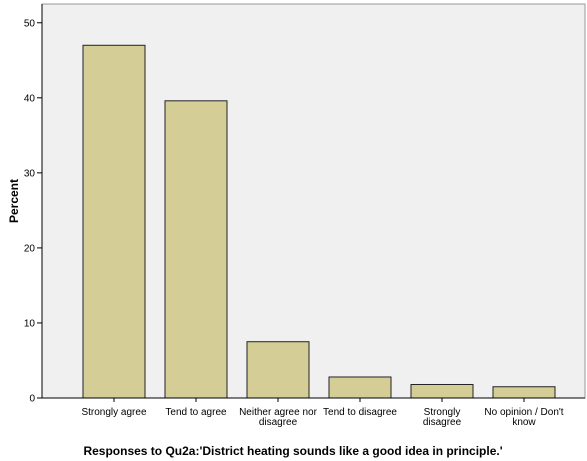  I want to click on x-tick-label: No opinion / Don't know, so click(523, 417).